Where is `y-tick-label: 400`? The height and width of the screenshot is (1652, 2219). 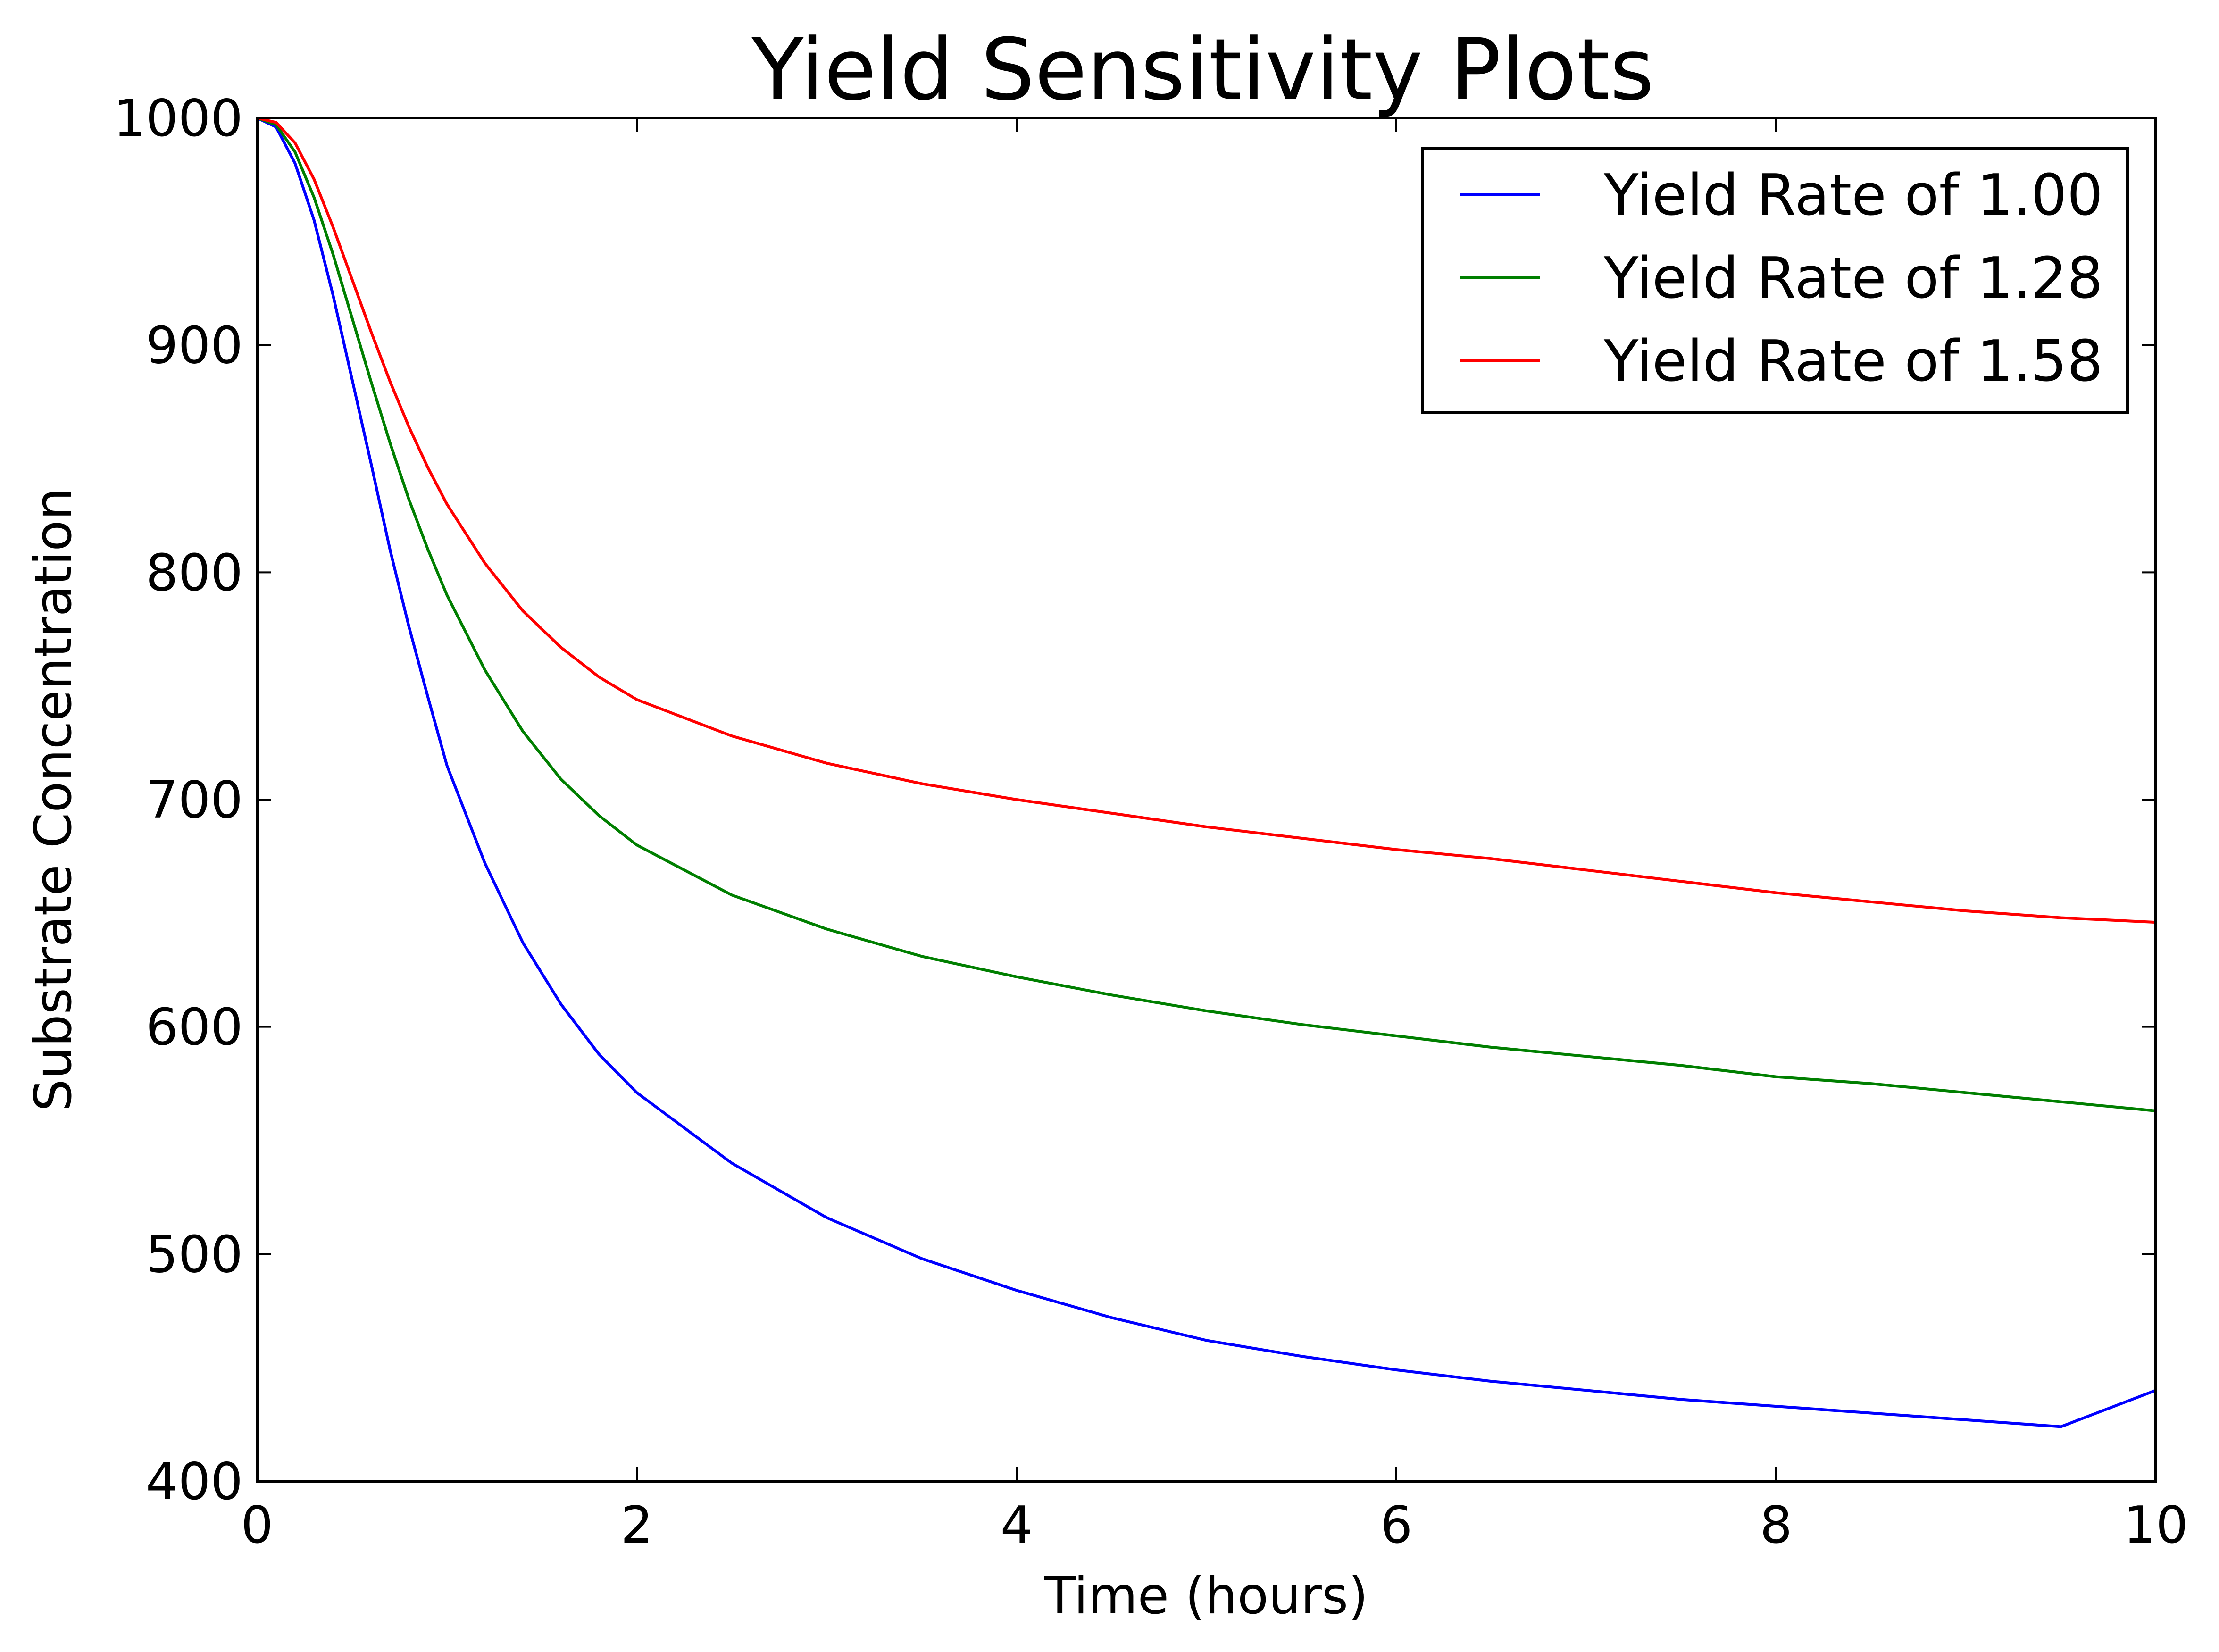 y-tick-label: 400 is located at coordinates (194, 1481).